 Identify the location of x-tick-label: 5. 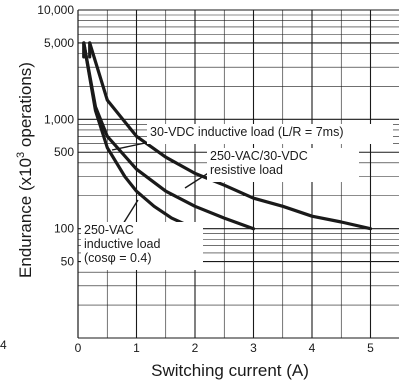
(370, 348).